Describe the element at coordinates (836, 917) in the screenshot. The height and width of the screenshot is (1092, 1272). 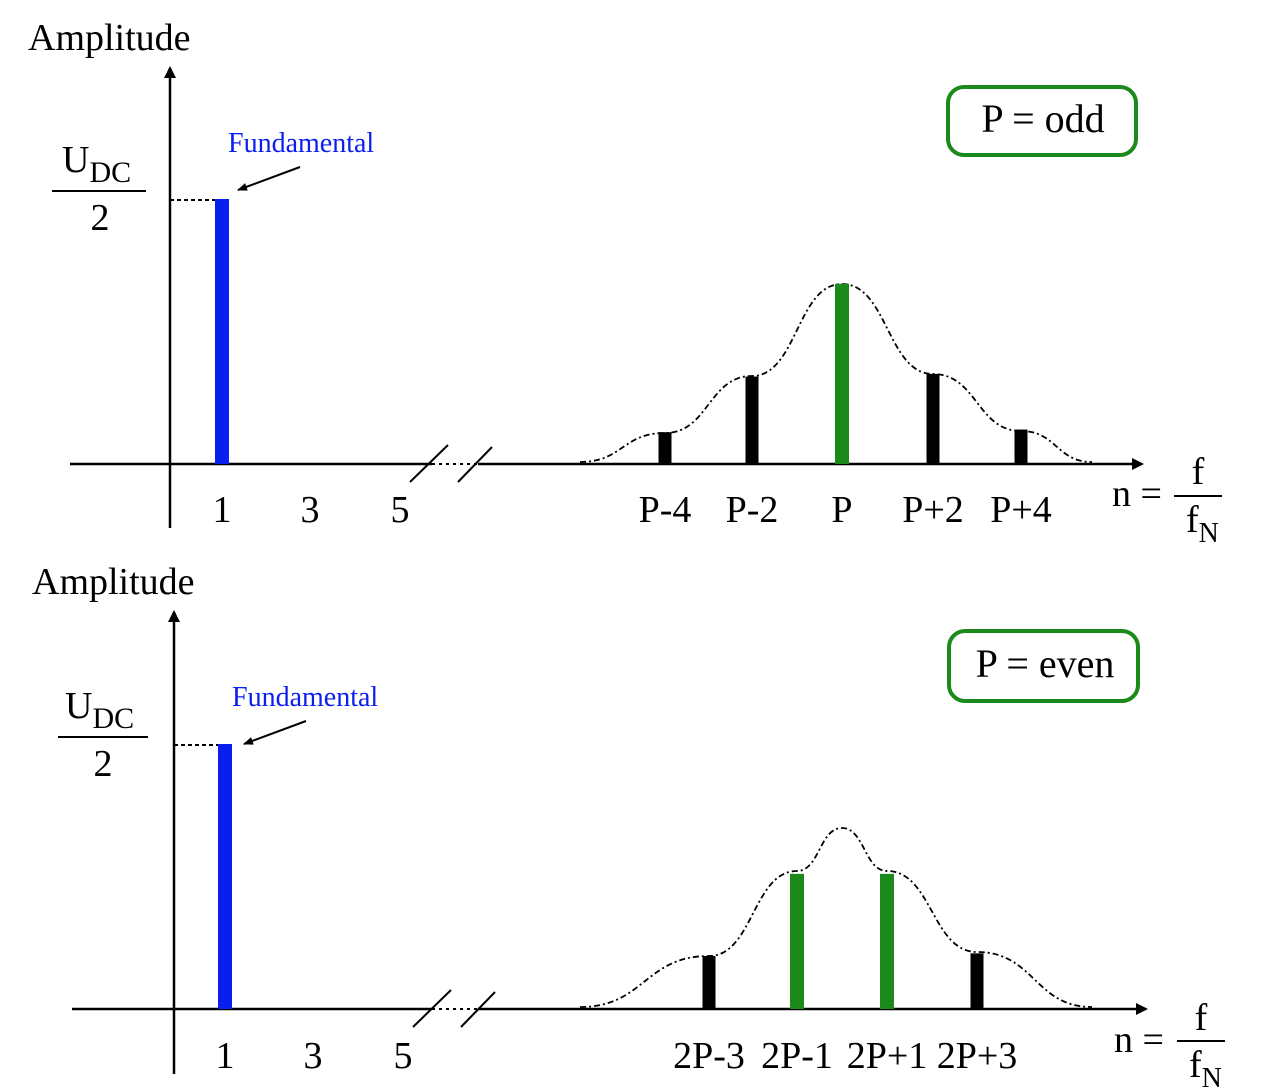
I see `harmonic-envelope` at that location.